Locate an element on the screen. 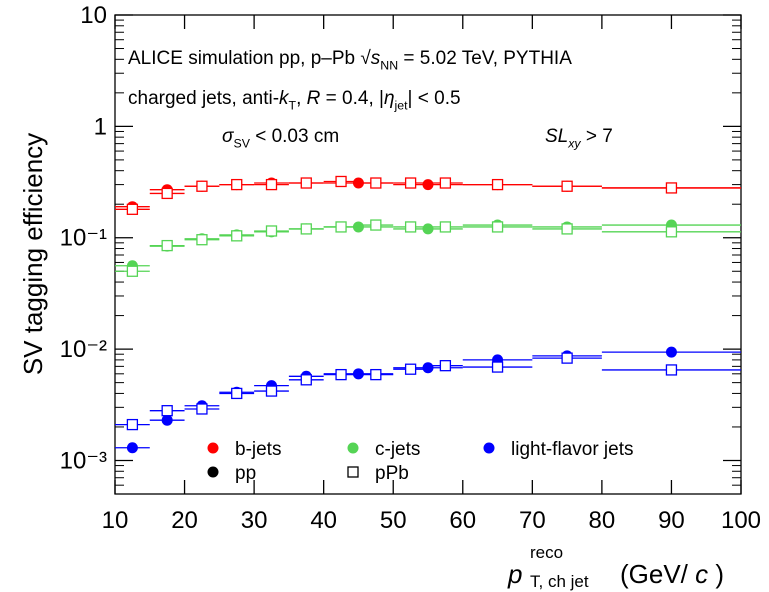 The height and width of the screenshot is (592, 769). x-axis-label: p reco T, ch jet (GeV/ c ) is located at coordinates (615, 563).